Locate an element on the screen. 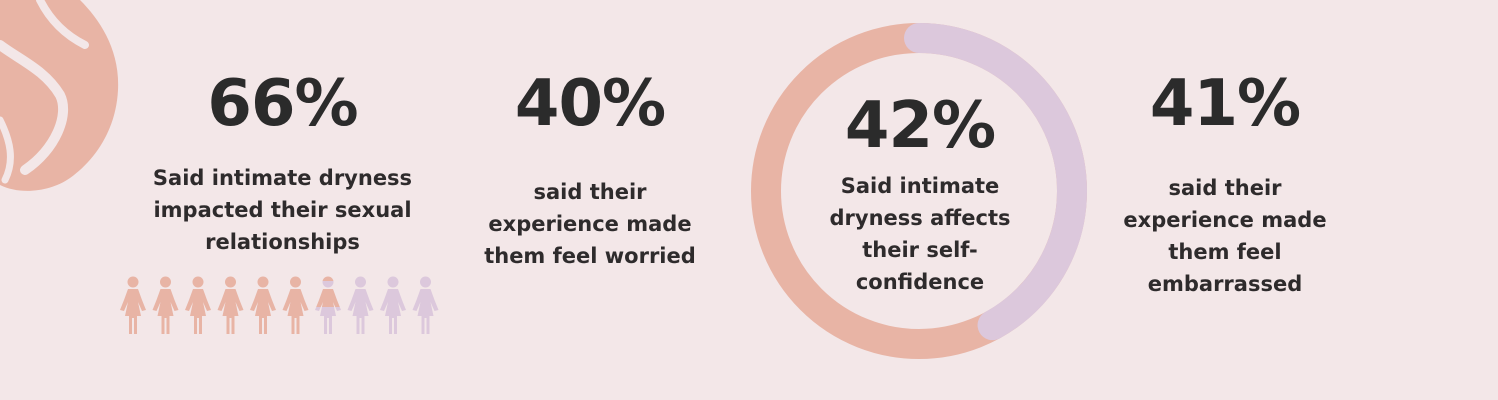 The height and width of the screenshot is (400, 1498). person-pictogram is located at coordinates (279, 305).